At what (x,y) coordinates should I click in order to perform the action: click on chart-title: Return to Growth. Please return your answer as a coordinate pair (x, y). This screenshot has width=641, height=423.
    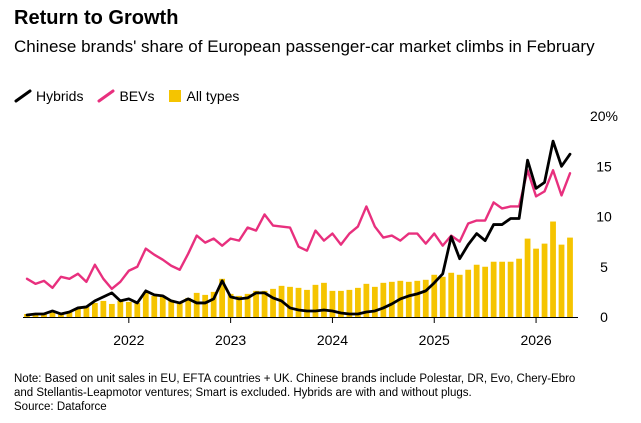
    Looking at the image, I should click on (96, 18).